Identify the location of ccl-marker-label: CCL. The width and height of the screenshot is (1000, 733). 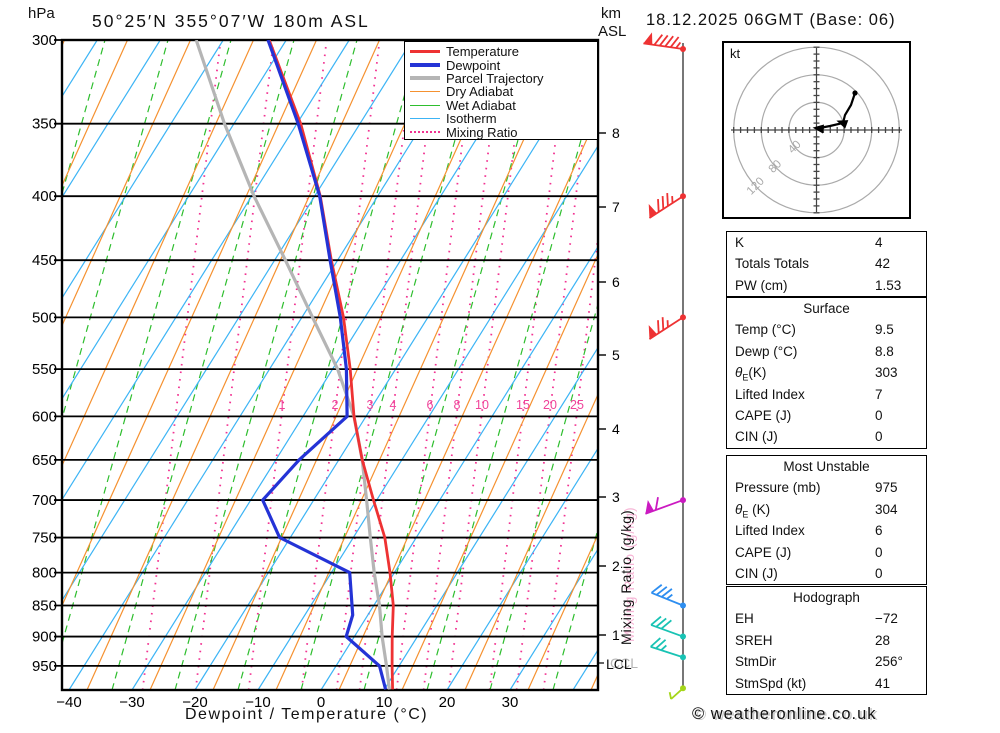
(624, 663).